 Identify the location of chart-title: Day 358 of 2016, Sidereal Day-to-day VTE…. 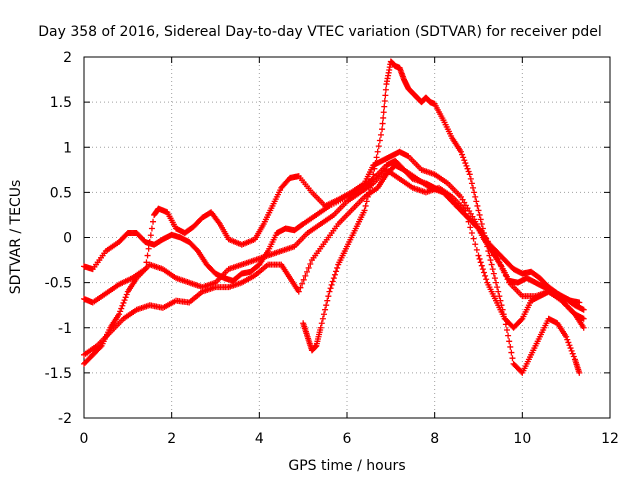
(320, 32).